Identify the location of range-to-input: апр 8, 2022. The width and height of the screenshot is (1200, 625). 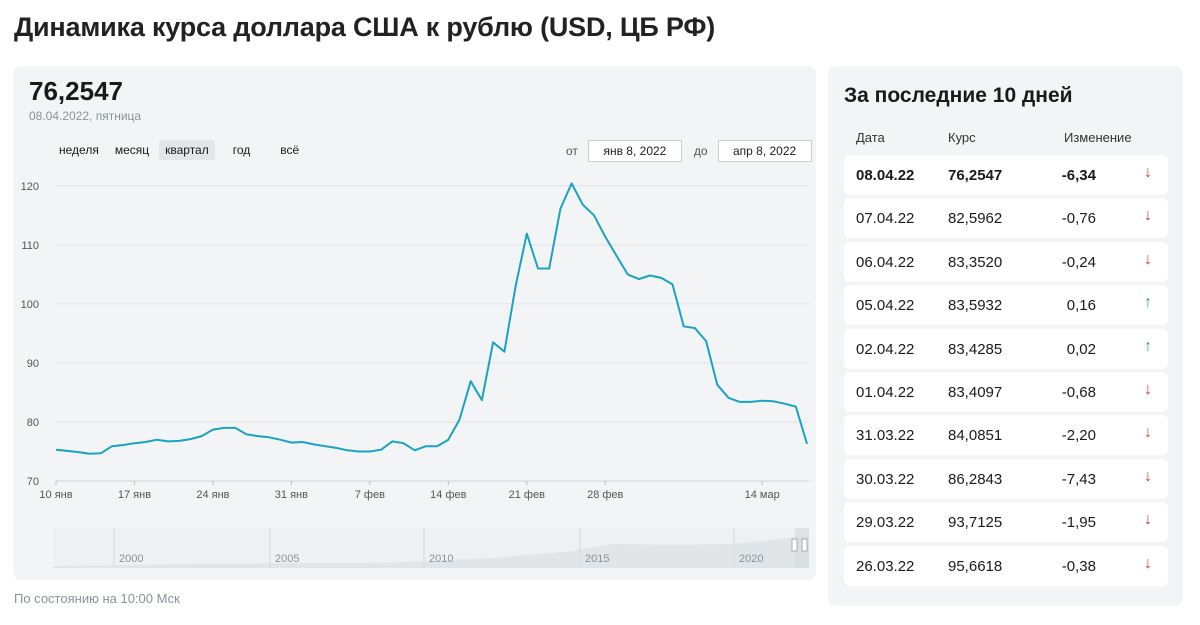
(764, 151).